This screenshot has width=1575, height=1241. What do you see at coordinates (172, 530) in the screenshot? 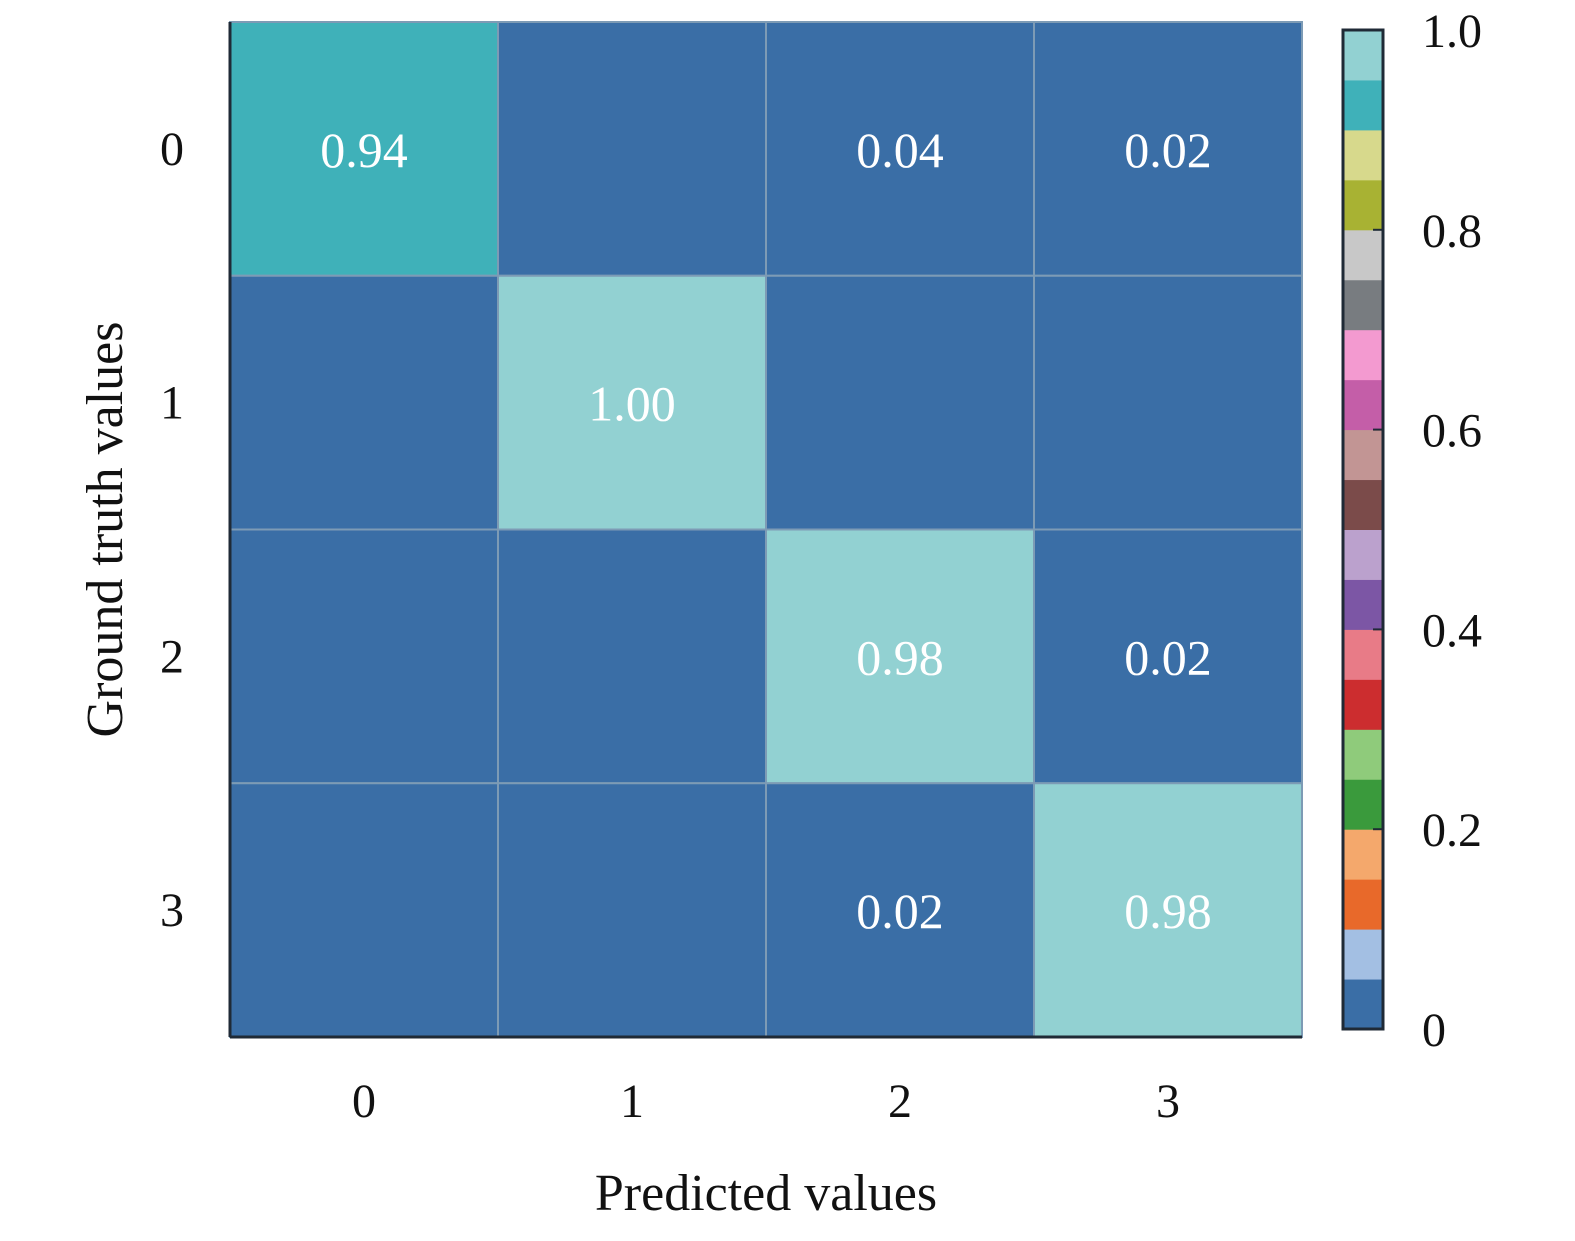
I see `y-axis-ticks: 0 1 2 3` at bounding box center [172, 530].